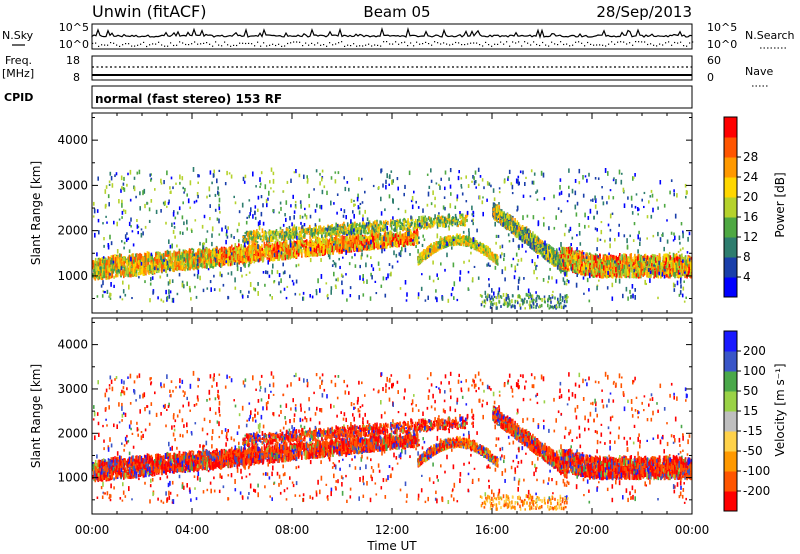 This screenshot has width=800, height=554. What do you see at coordinates (18, 35) in the screenshot?
I see `nsky-label: N.Sky` at bounding box center [18, 35].